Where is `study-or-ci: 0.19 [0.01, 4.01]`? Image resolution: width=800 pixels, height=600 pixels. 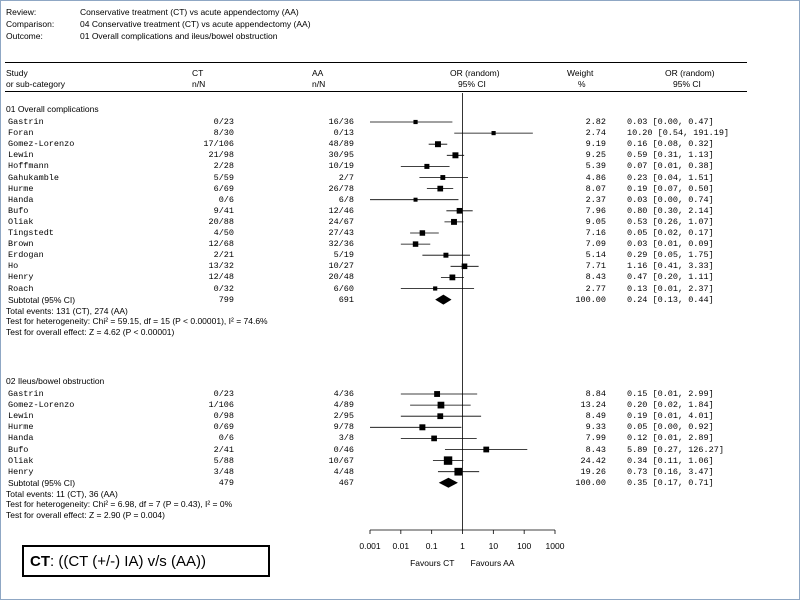 study-or-ci: 0.19 [0.01, 4.01] is located at coordinates (670, 416).